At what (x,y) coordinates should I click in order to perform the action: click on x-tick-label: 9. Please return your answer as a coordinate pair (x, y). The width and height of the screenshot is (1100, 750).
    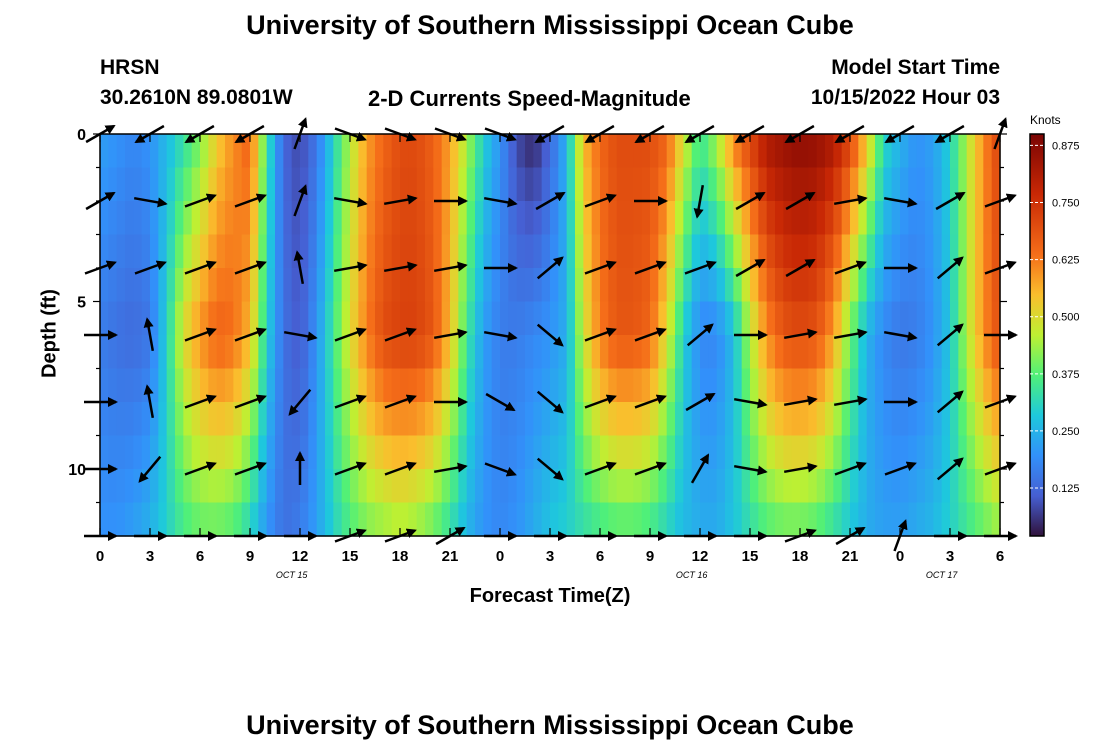
    Looking at the image, I should click on (650, 556).